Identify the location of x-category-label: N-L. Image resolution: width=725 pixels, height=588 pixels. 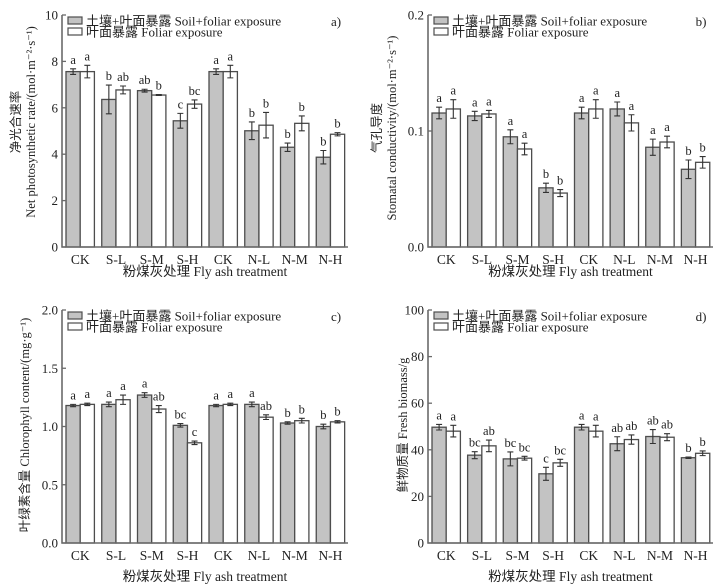
(624, 259).